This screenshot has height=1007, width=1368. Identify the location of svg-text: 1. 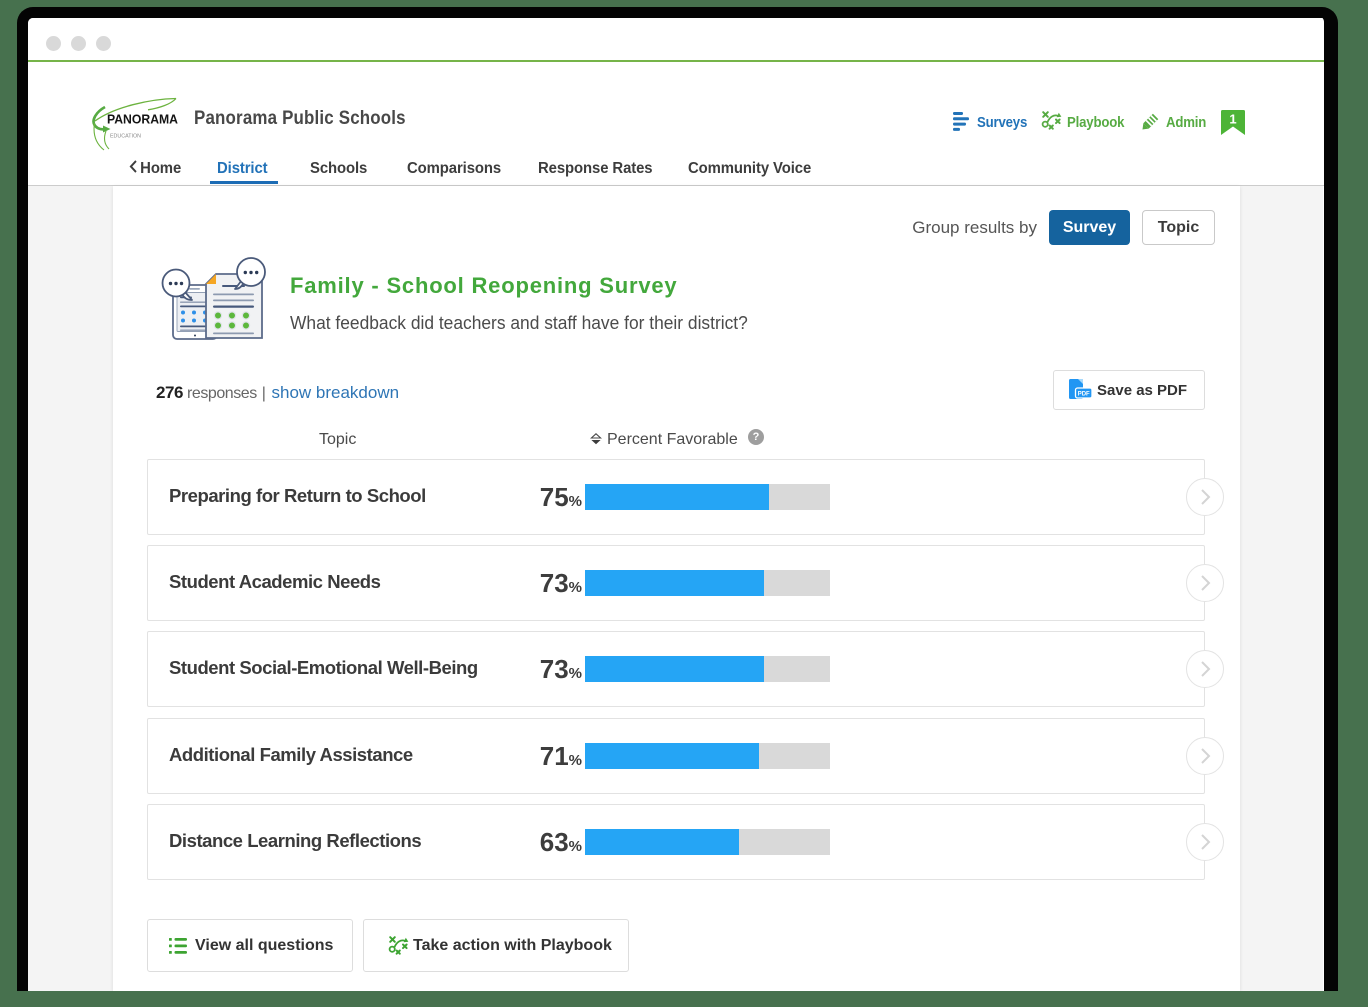
(1232, 119).